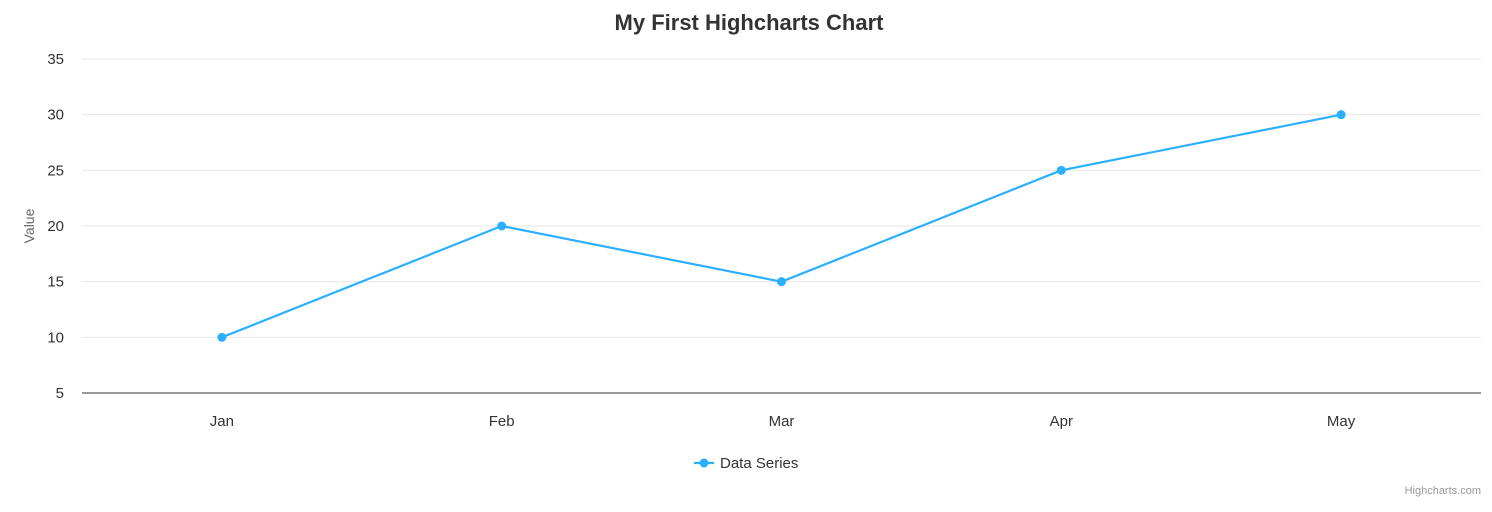 The height and width of the screenshot is (512, 1492). Describe the element at coordinates (704, 463) in the screenshot. I see `legend-symbol-marker` at that location.